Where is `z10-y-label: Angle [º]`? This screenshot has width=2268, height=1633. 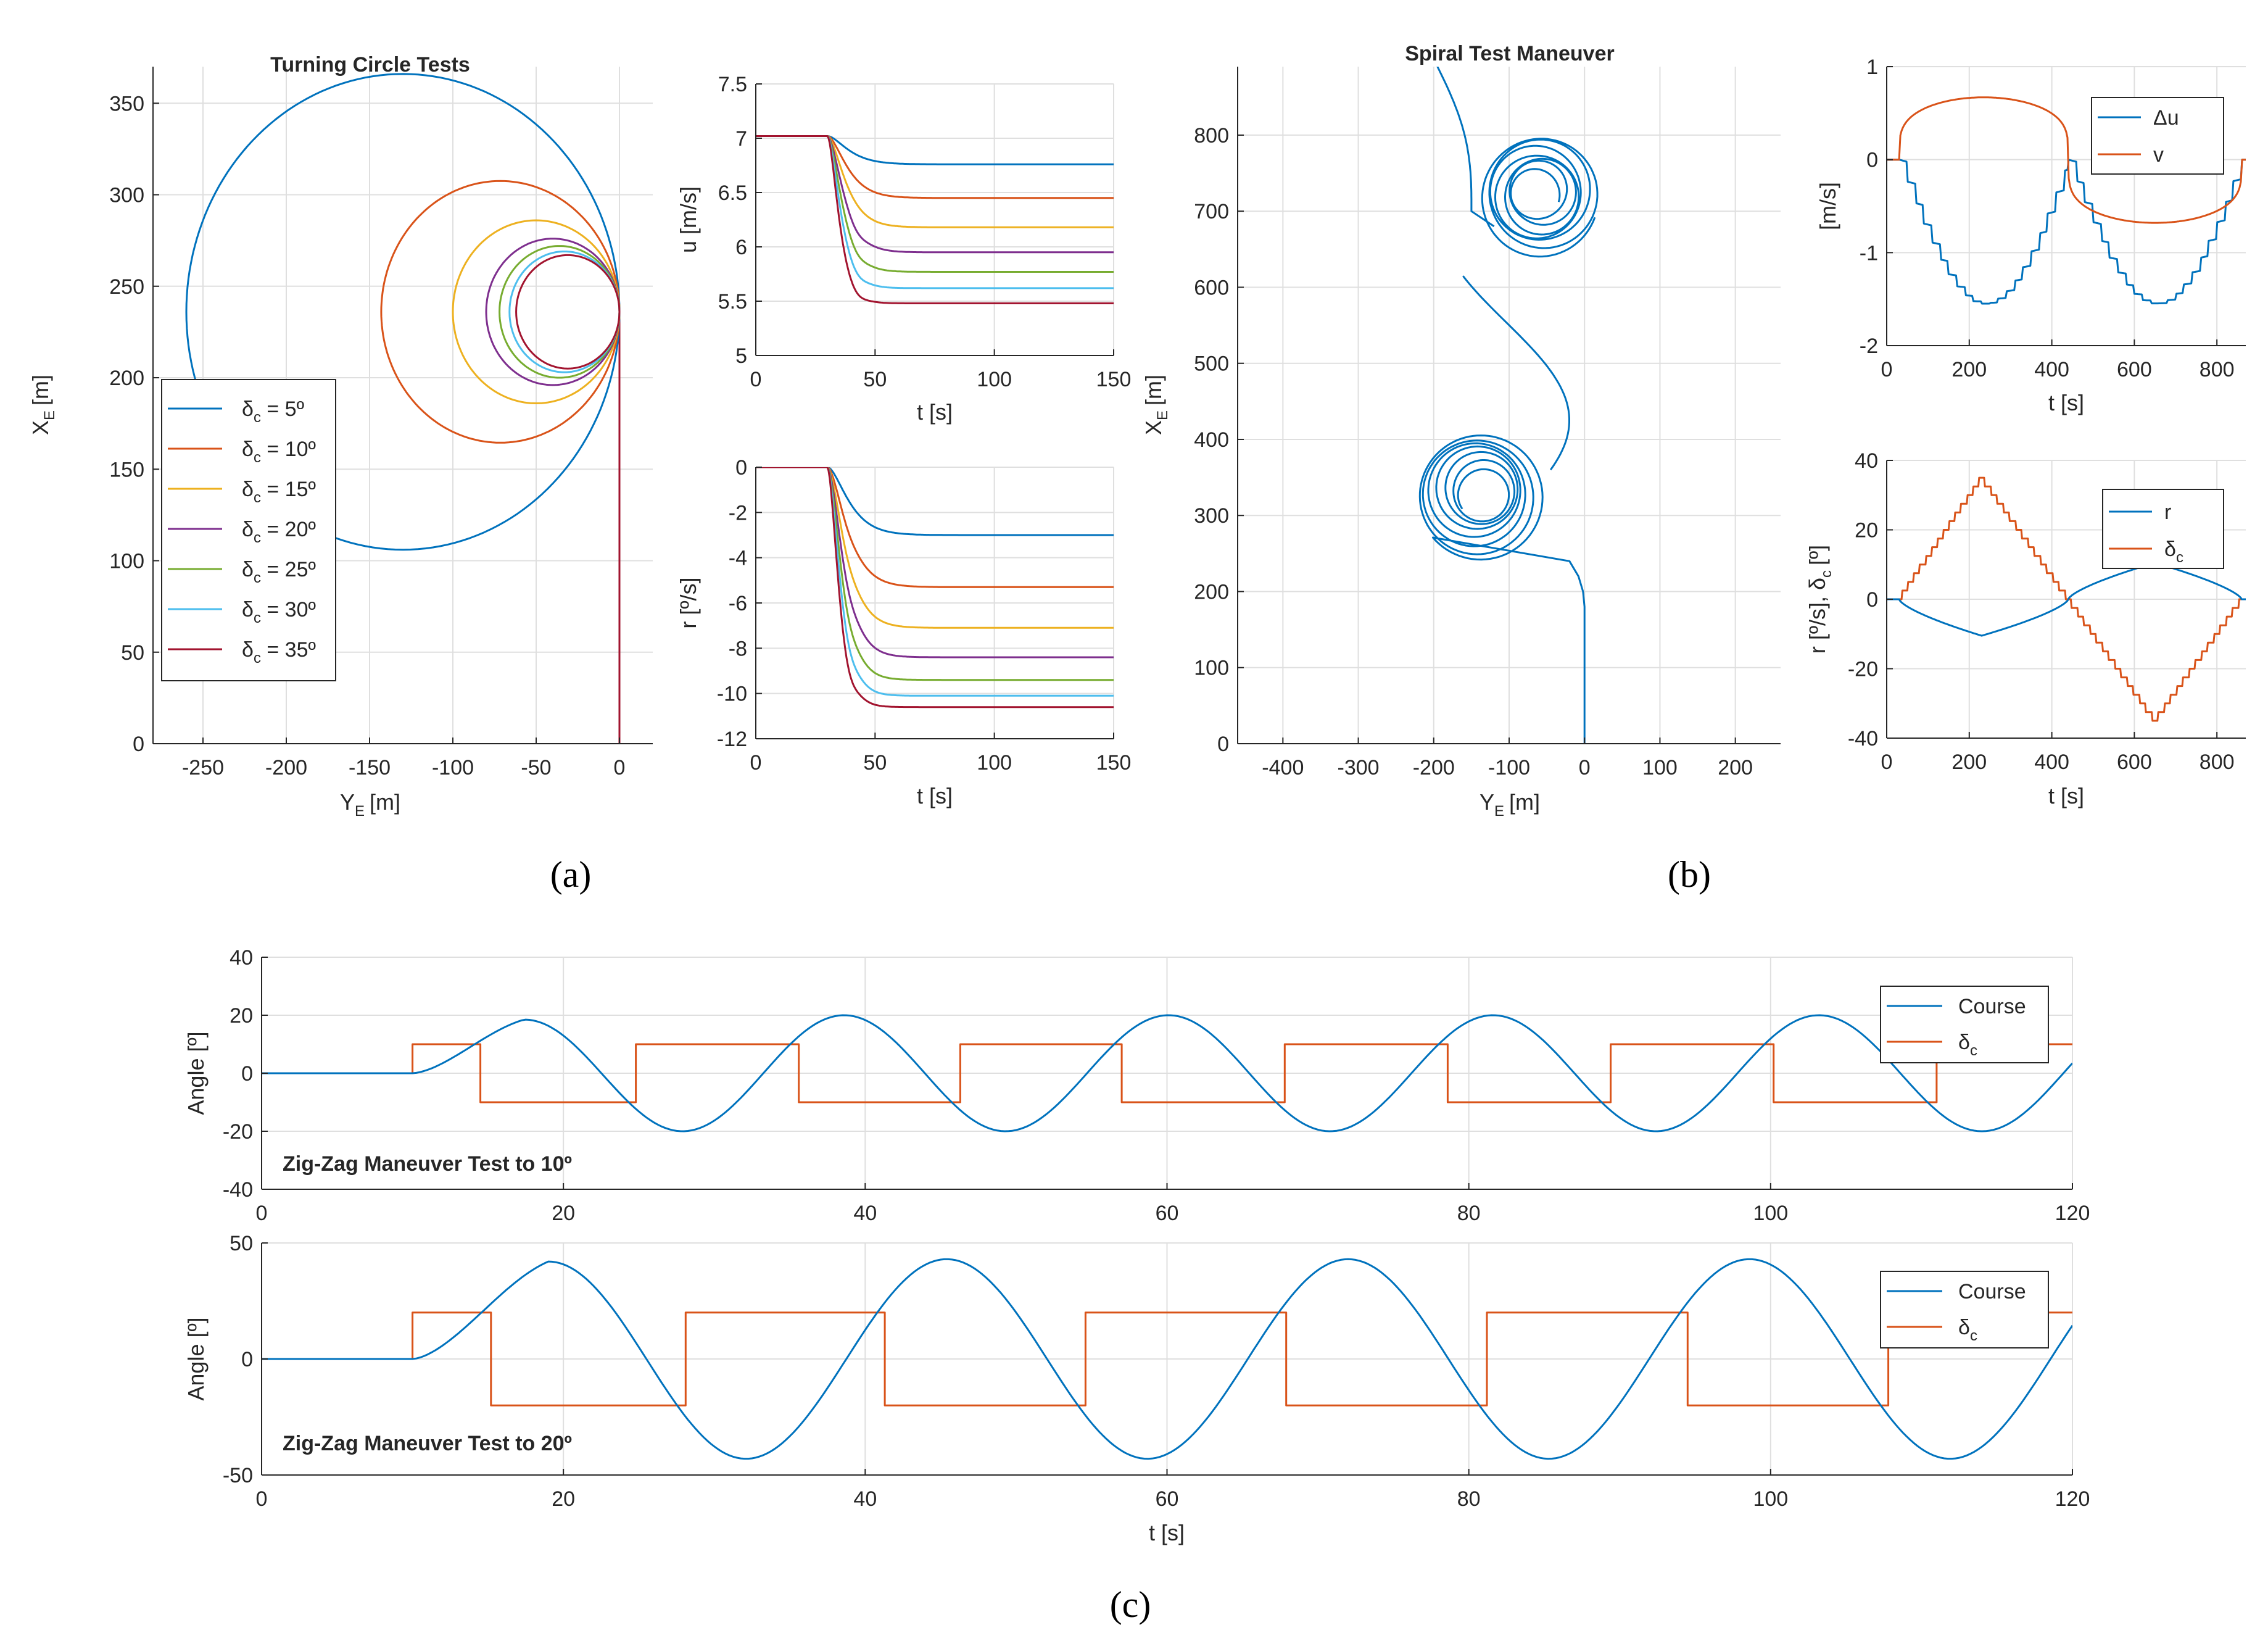 z10-y-label: Angle [º] is located at coordinates (196, 1073).